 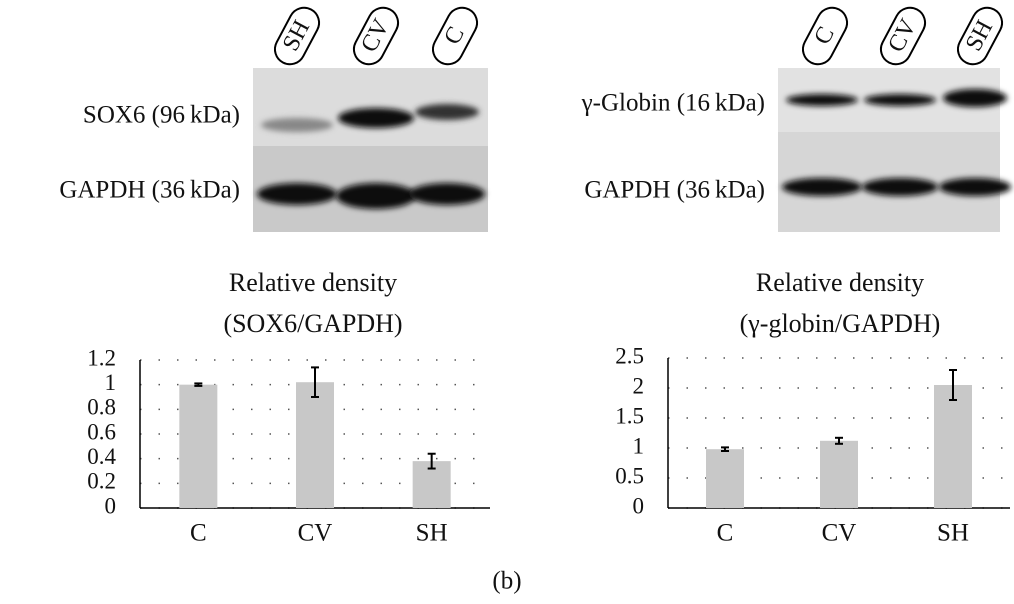 I want to click on chart-subtitle: (γ-globin/GAPDH), so click(x=840, y=323).